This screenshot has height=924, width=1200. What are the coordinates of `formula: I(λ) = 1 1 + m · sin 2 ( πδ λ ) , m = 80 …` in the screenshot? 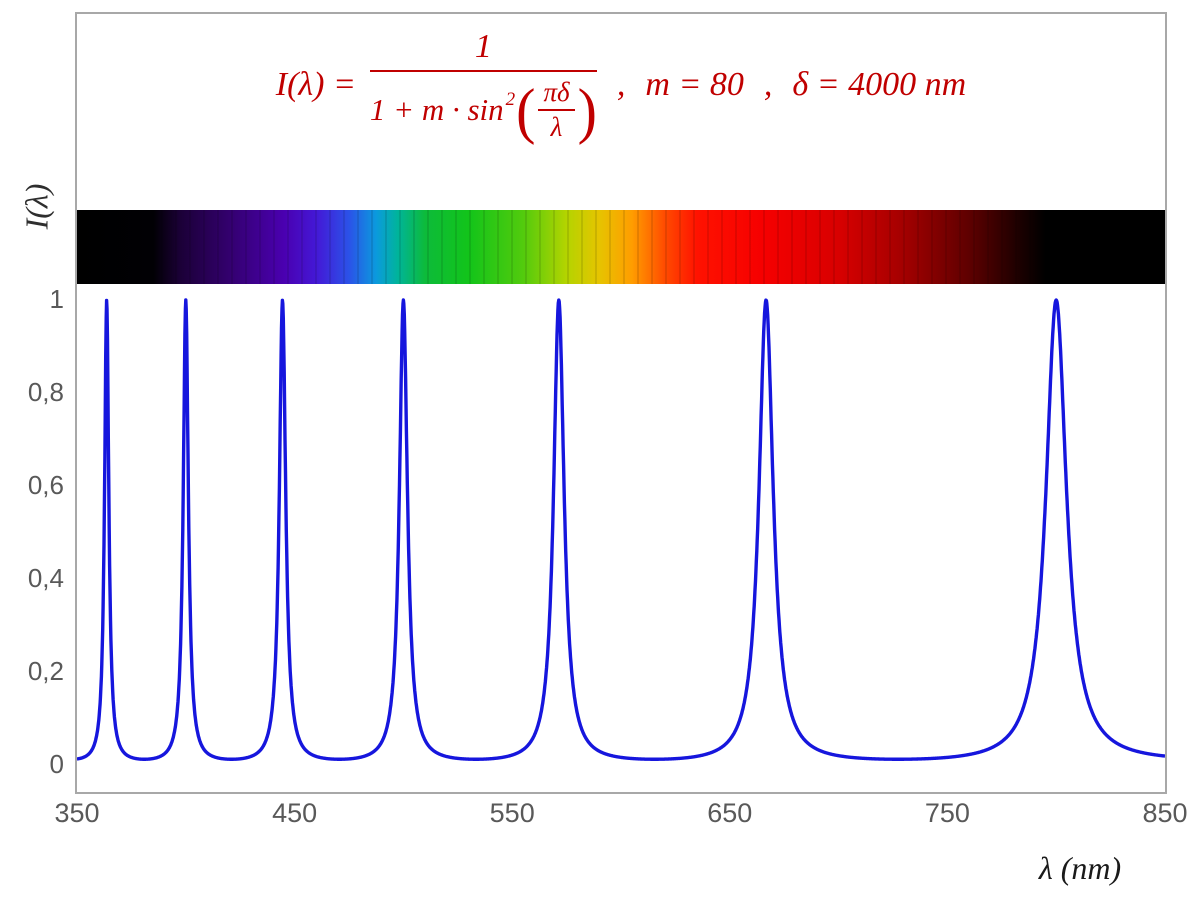 It's located at (621, 84).